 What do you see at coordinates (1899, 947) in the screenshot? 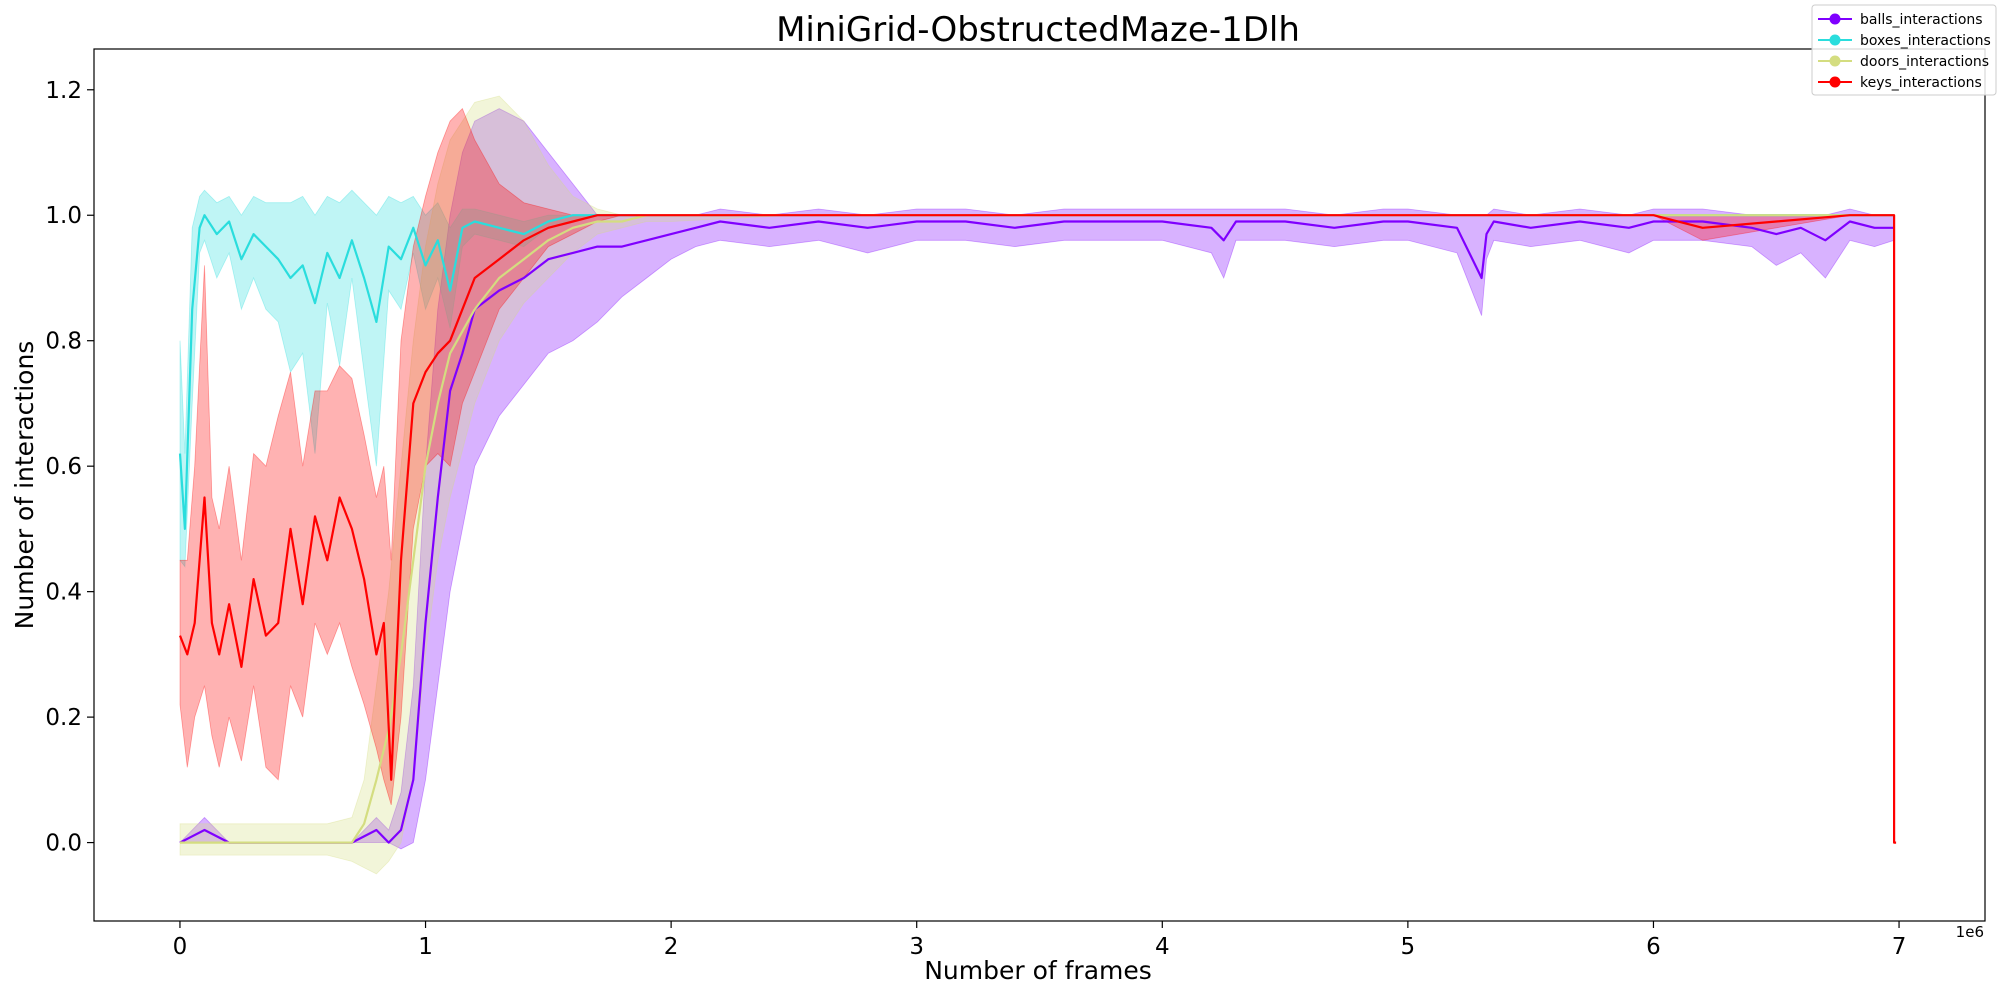
I see `x-tick-label: 7` at bounding box center [1899, 947].